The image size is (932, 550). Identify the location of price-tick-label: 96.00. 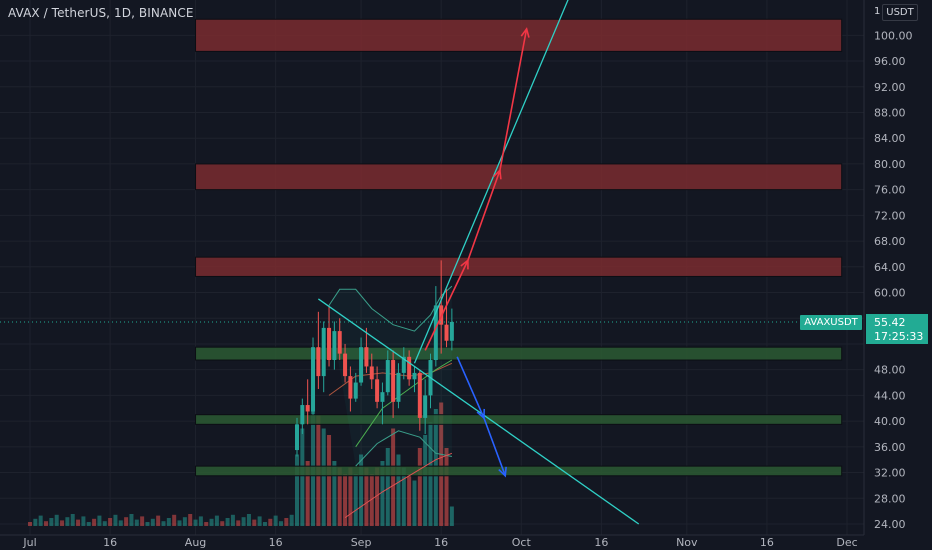
(890, 61).